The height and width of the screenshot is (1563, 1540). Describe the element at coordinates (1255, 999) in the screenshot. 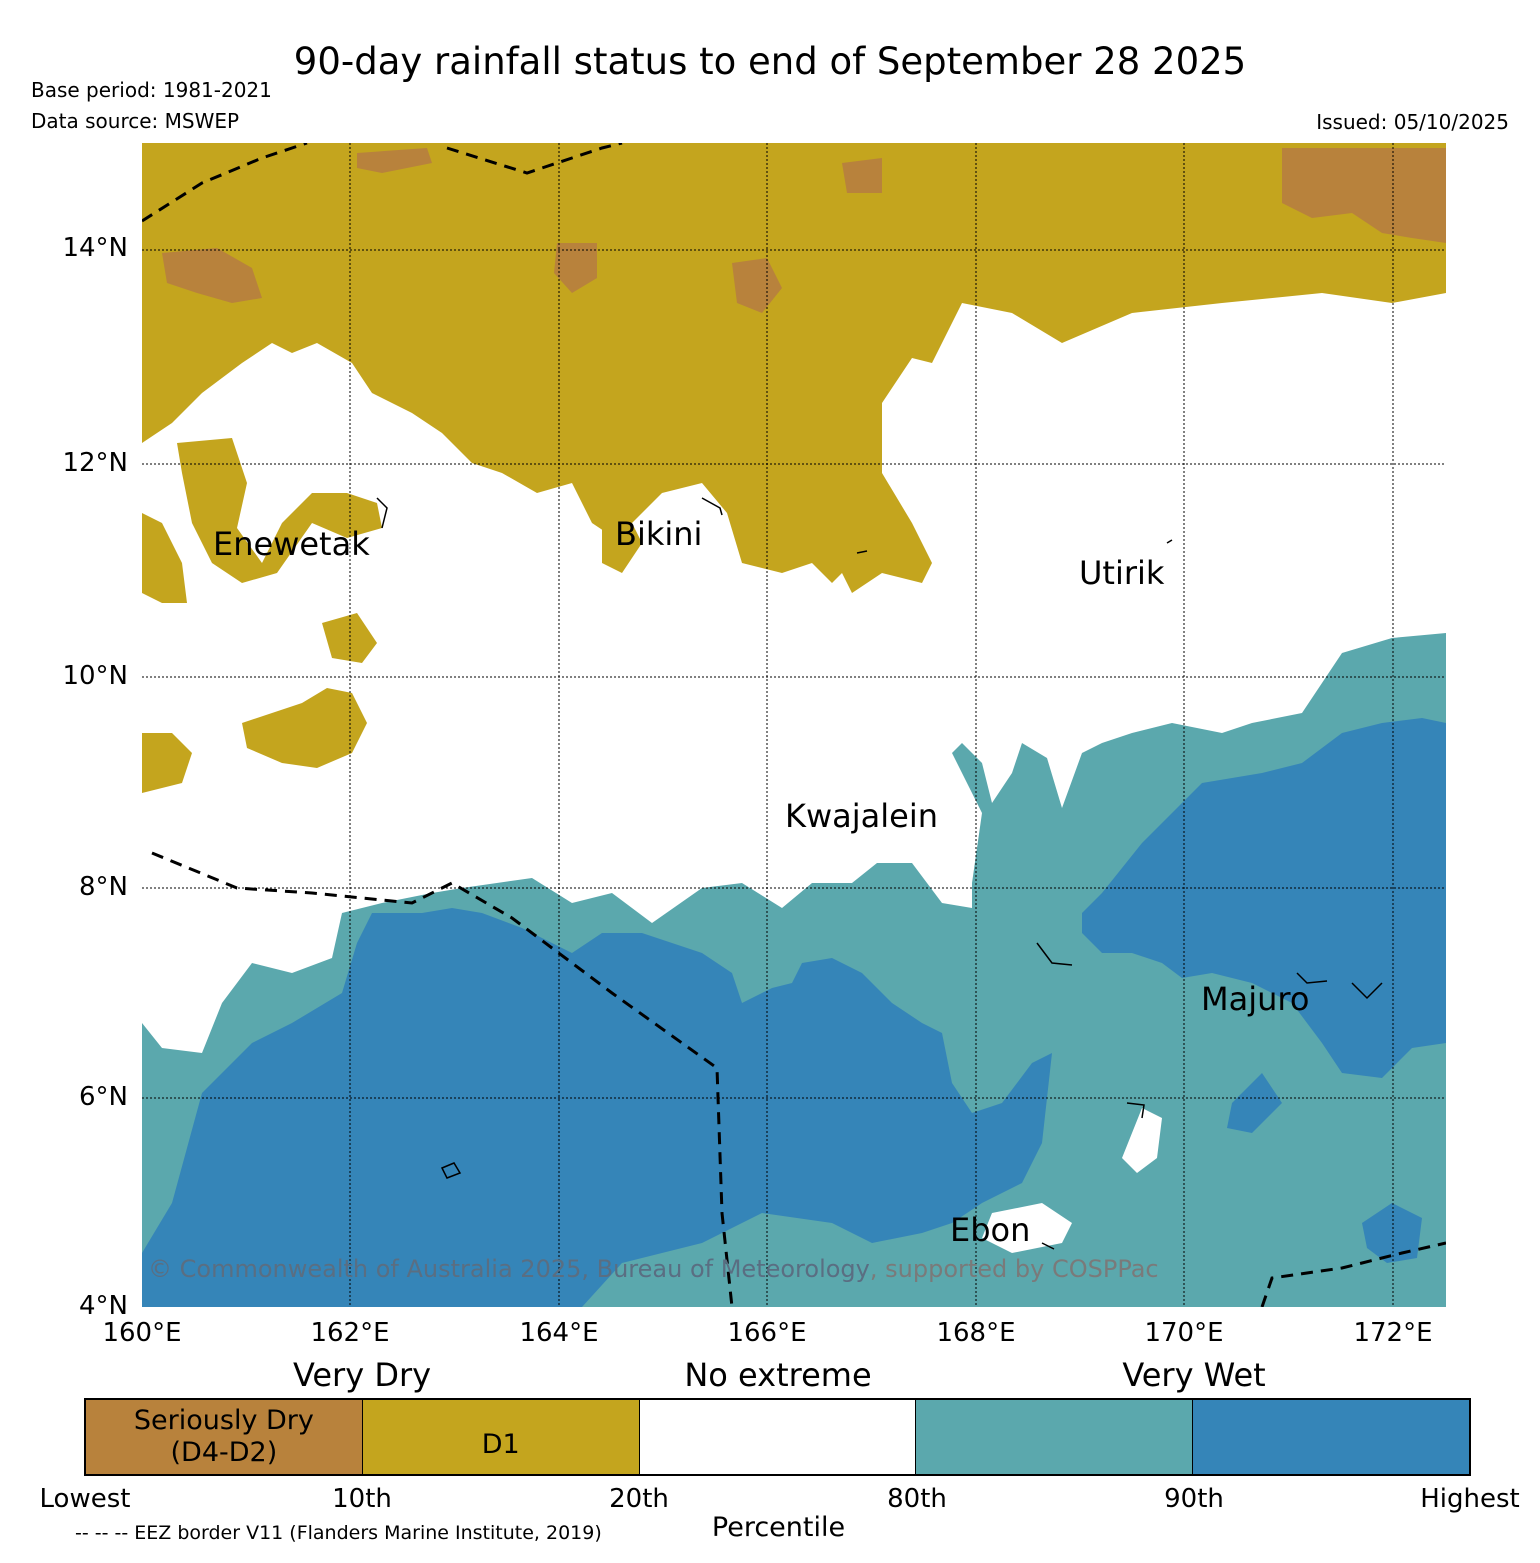

I see `place-majuro: Majuro` at that location.